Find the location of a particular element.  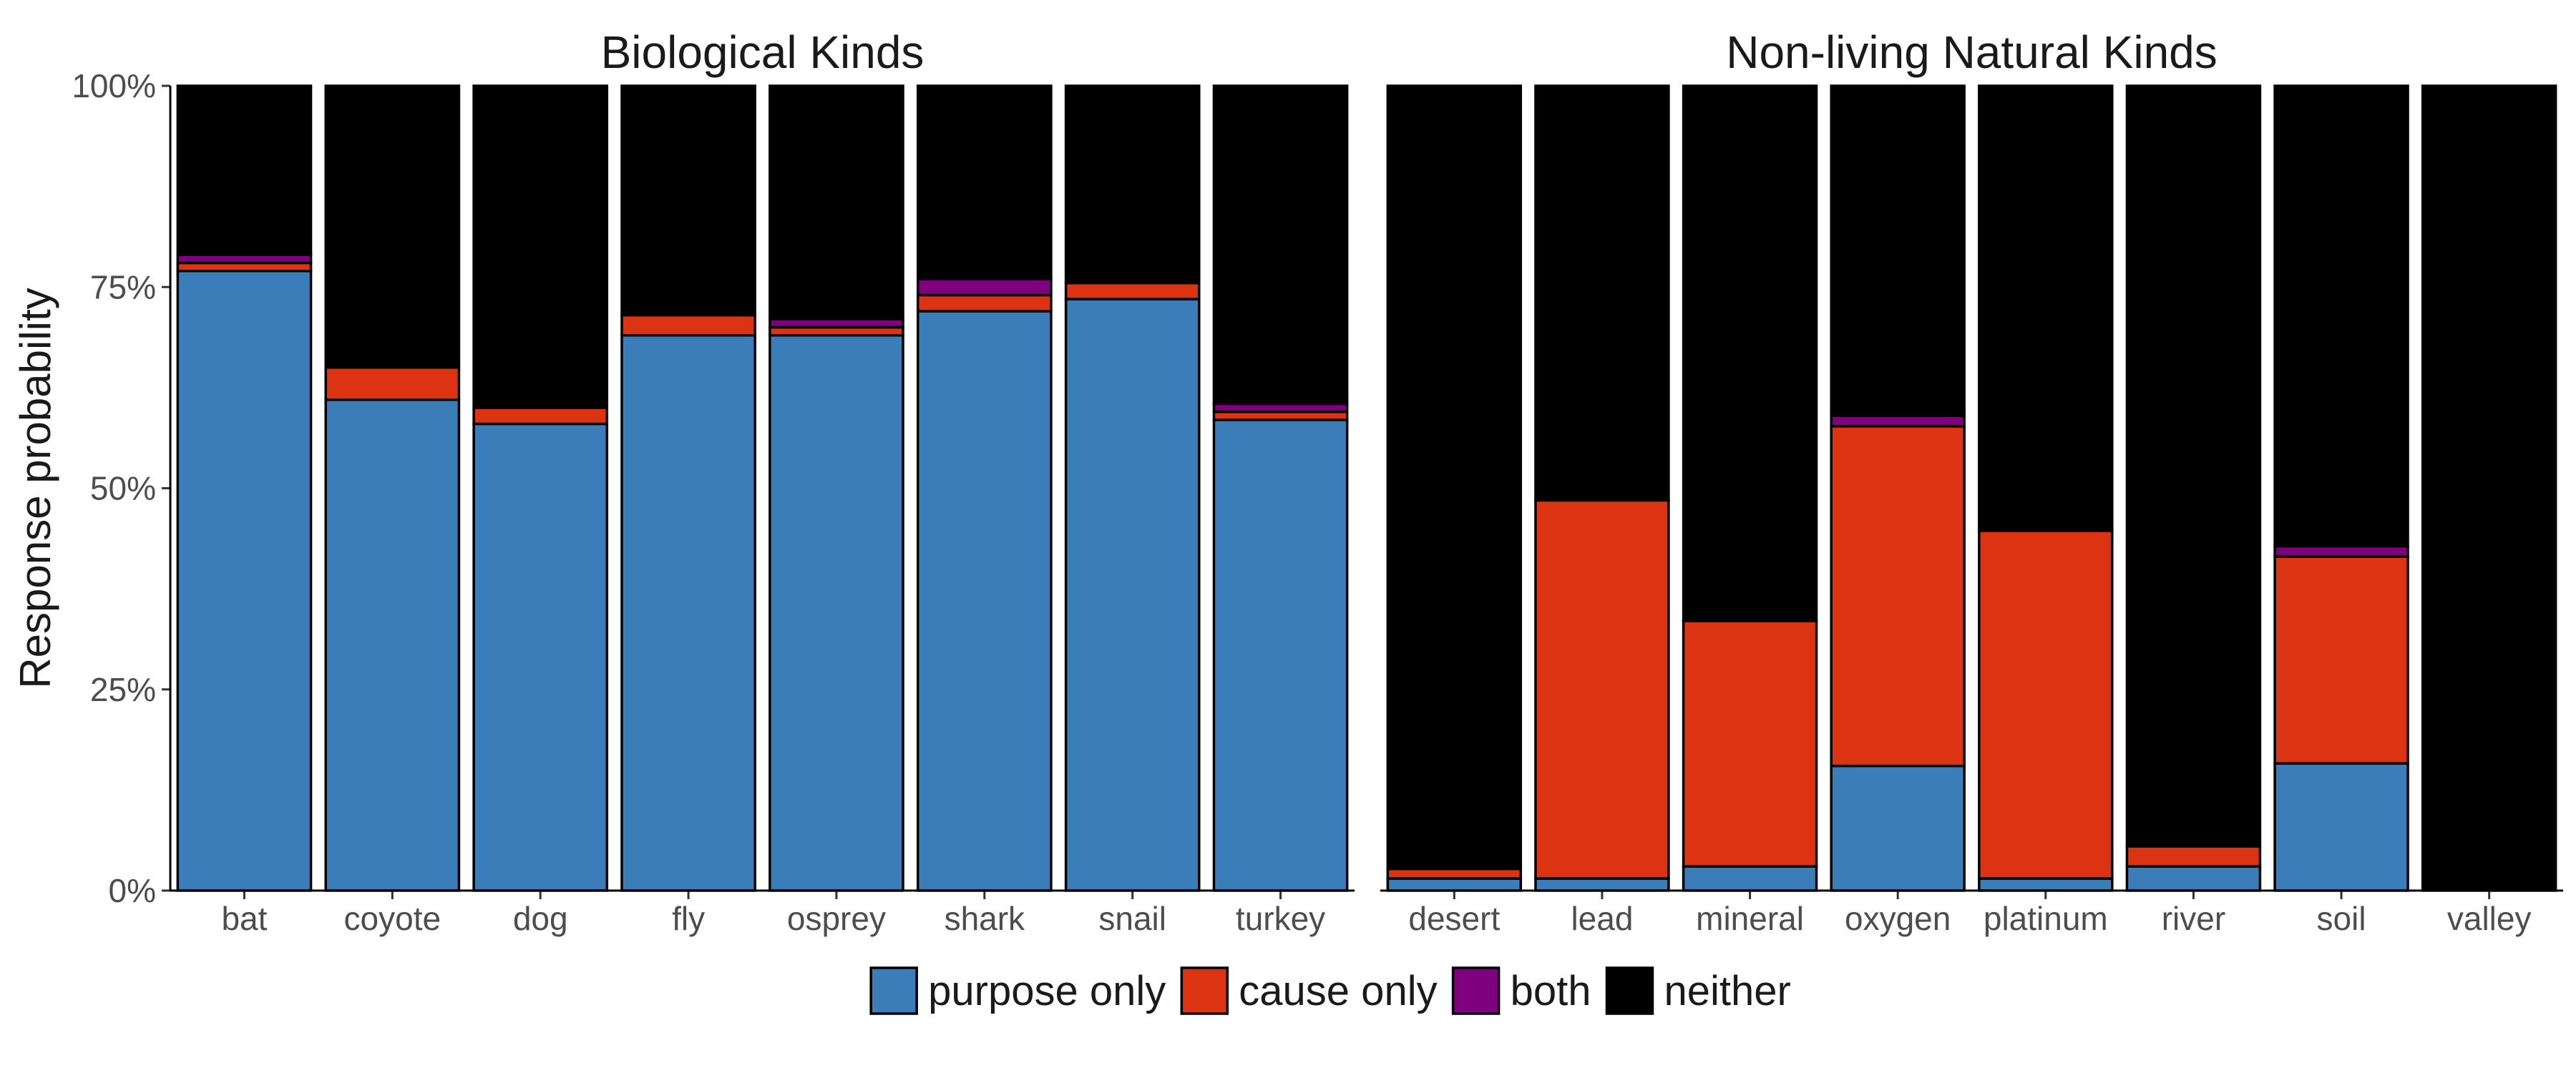

bar-segment-turkey-purpose-only is located at coordinates (1280, 655).